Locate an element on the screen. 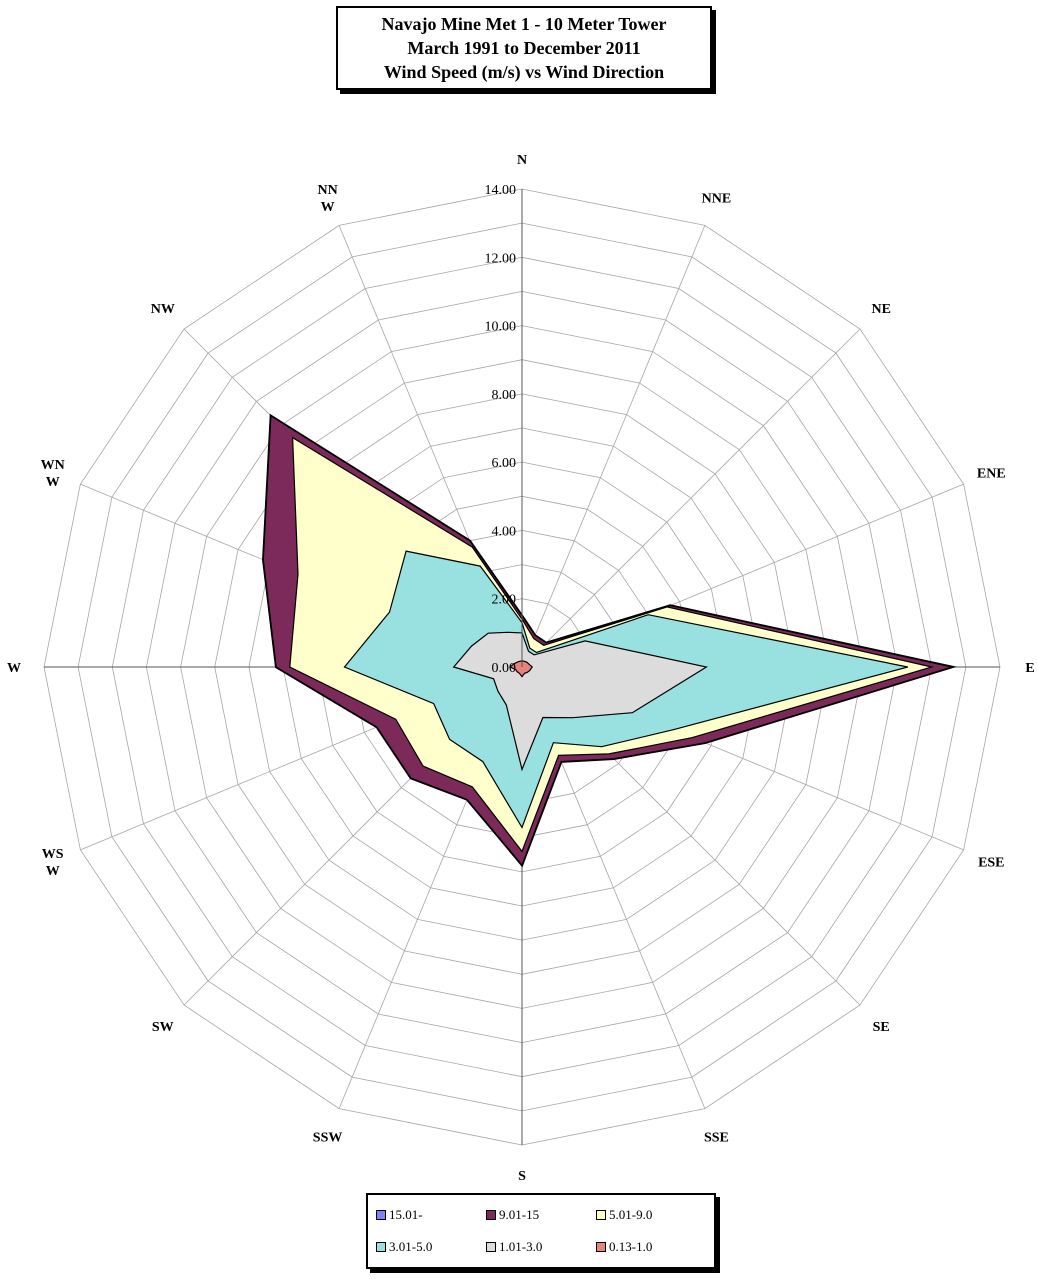 The width and height of the screenshot is (1037, 1279). legend-label: 5.01-9.0 is located at coordinates (631, 1214).